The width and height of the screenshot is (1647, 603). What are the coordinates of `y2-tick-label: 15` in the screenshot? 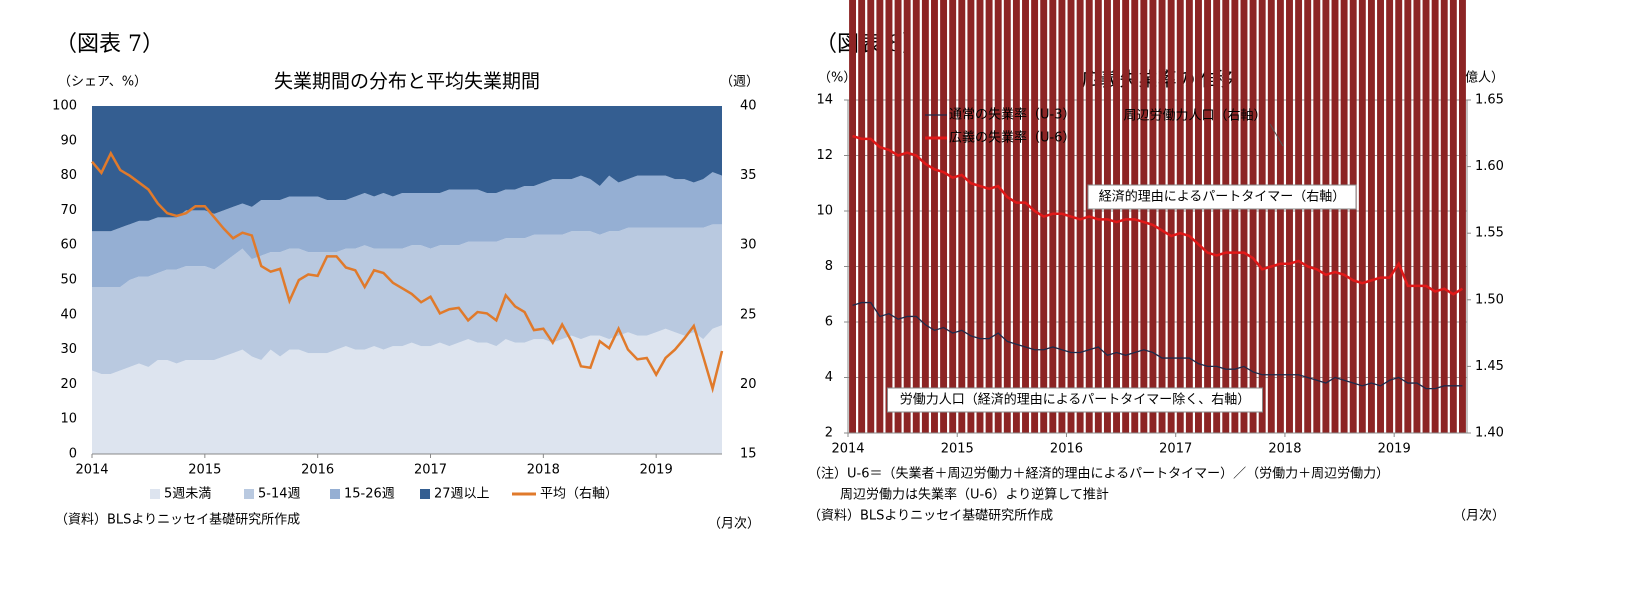 It's located at (748, 454).